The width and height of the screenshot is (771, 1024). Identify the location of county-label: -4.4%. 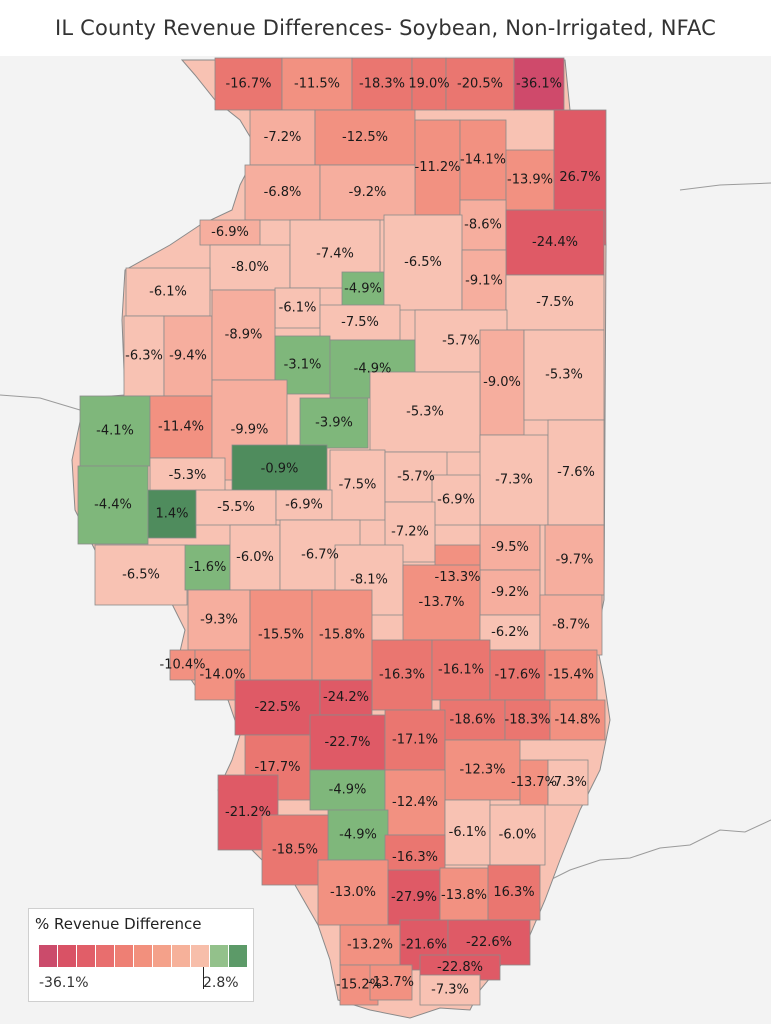
(113, 505).